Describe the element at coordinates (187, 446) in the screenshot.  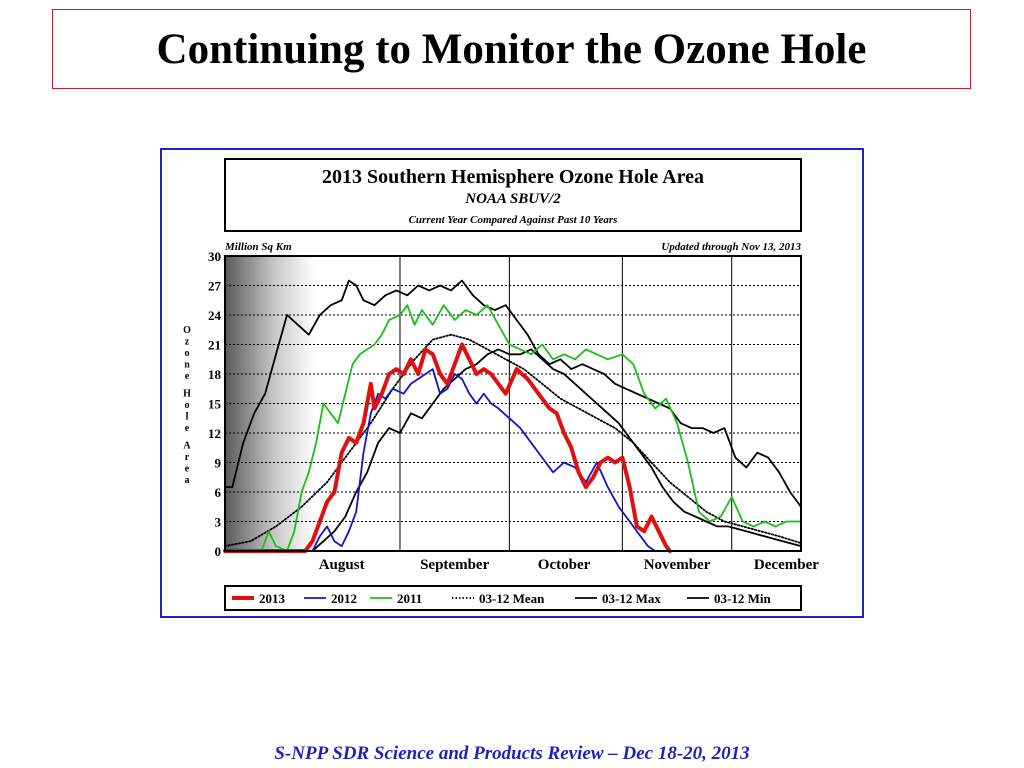
I see `y-axis-label-char: A` at that location.